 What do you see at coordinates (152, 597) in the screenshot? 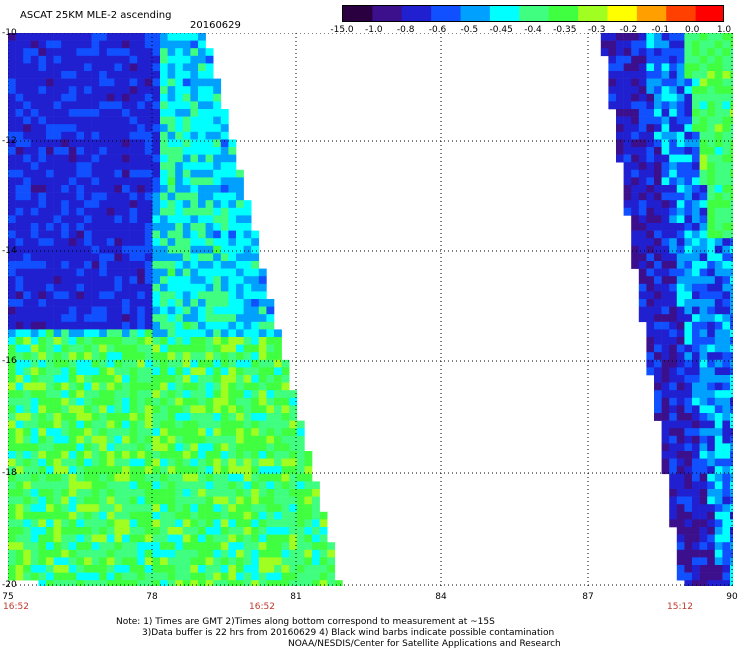
I see `lon-label-78: 78` at bounding box center [152, 597].